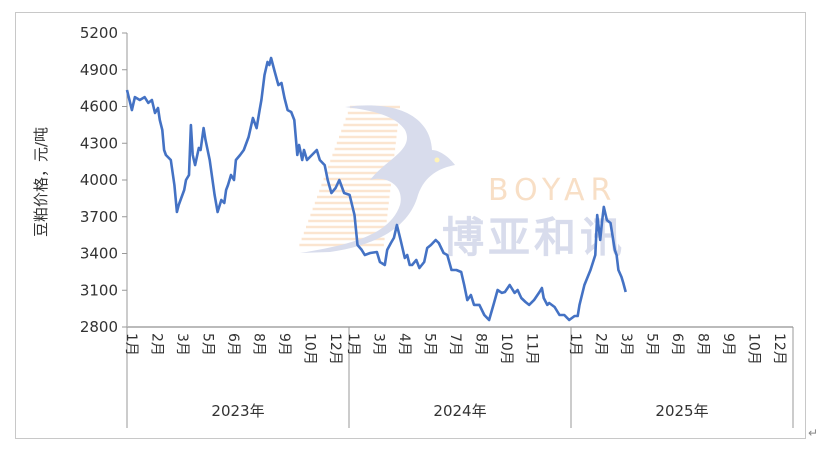  What do you see at coordinates (99, 70) in the screenshot?
I see `y-tick-label: 4900` at bounding box center [99, 70].